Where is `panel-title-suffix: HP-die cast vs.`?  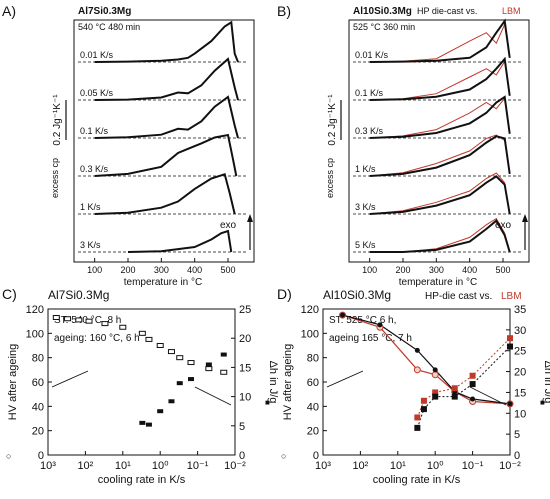
panel-title-suffix: HP-die cast vs. is located at coordinates (458, 296).